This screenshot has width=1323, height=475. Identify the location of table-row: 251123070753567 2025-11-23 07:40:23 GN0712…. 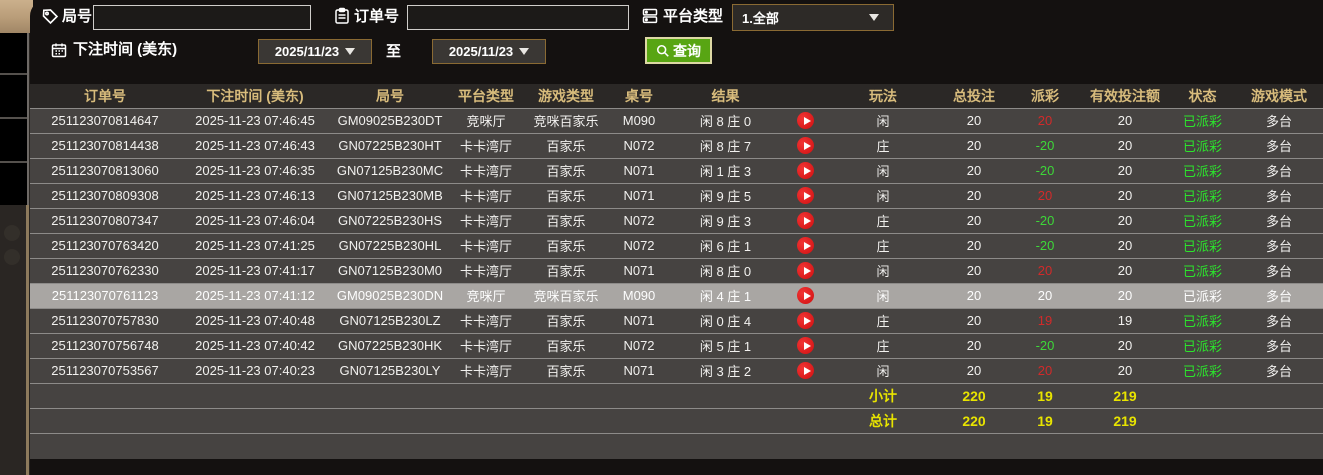
(676, 371).